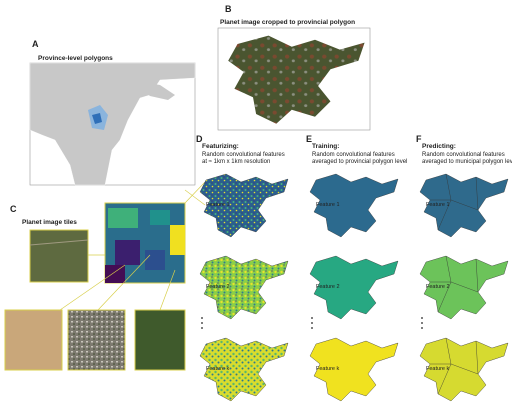  Describe the element at coordinates (309, 139) in the screenshot. I see `panel-letter: E` at that location.